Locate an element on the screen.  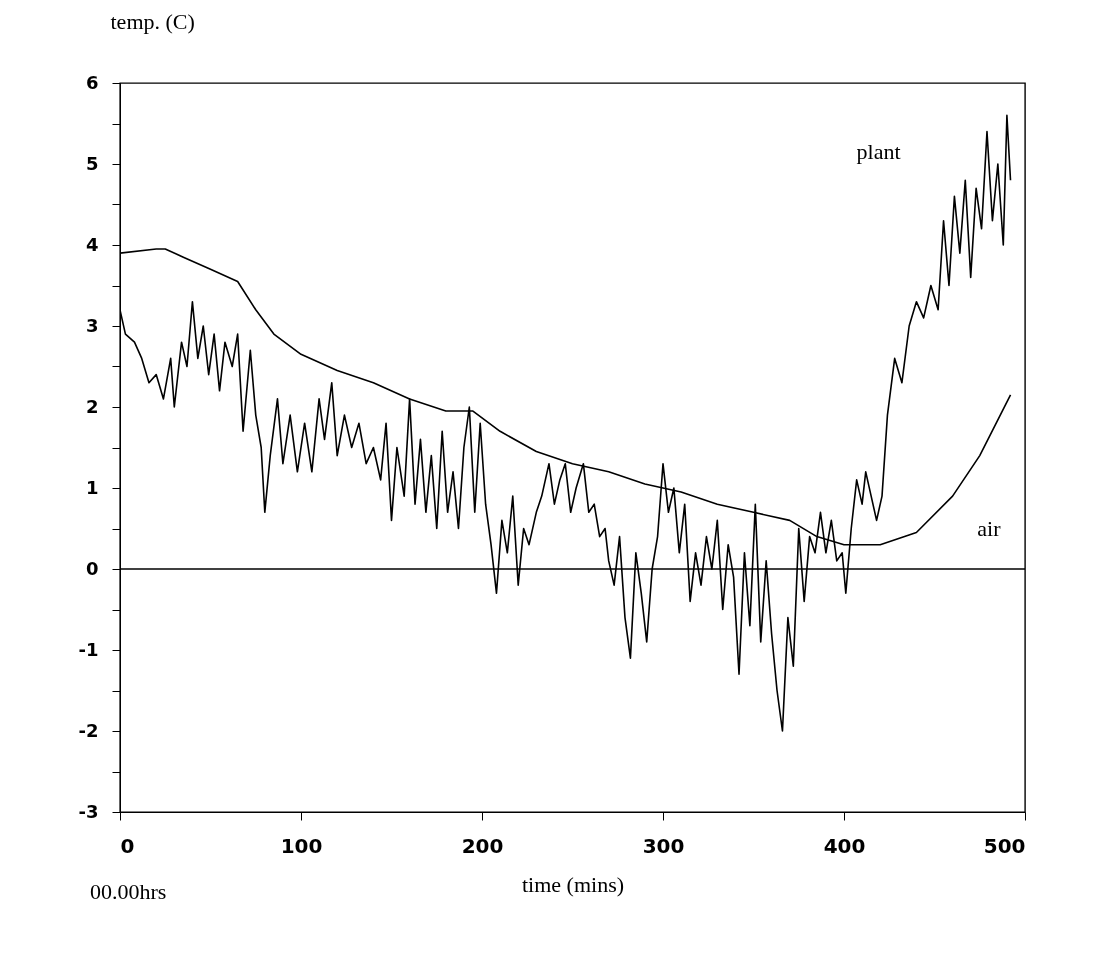
text: 00.00hrs is located at coordinates (128, 891).